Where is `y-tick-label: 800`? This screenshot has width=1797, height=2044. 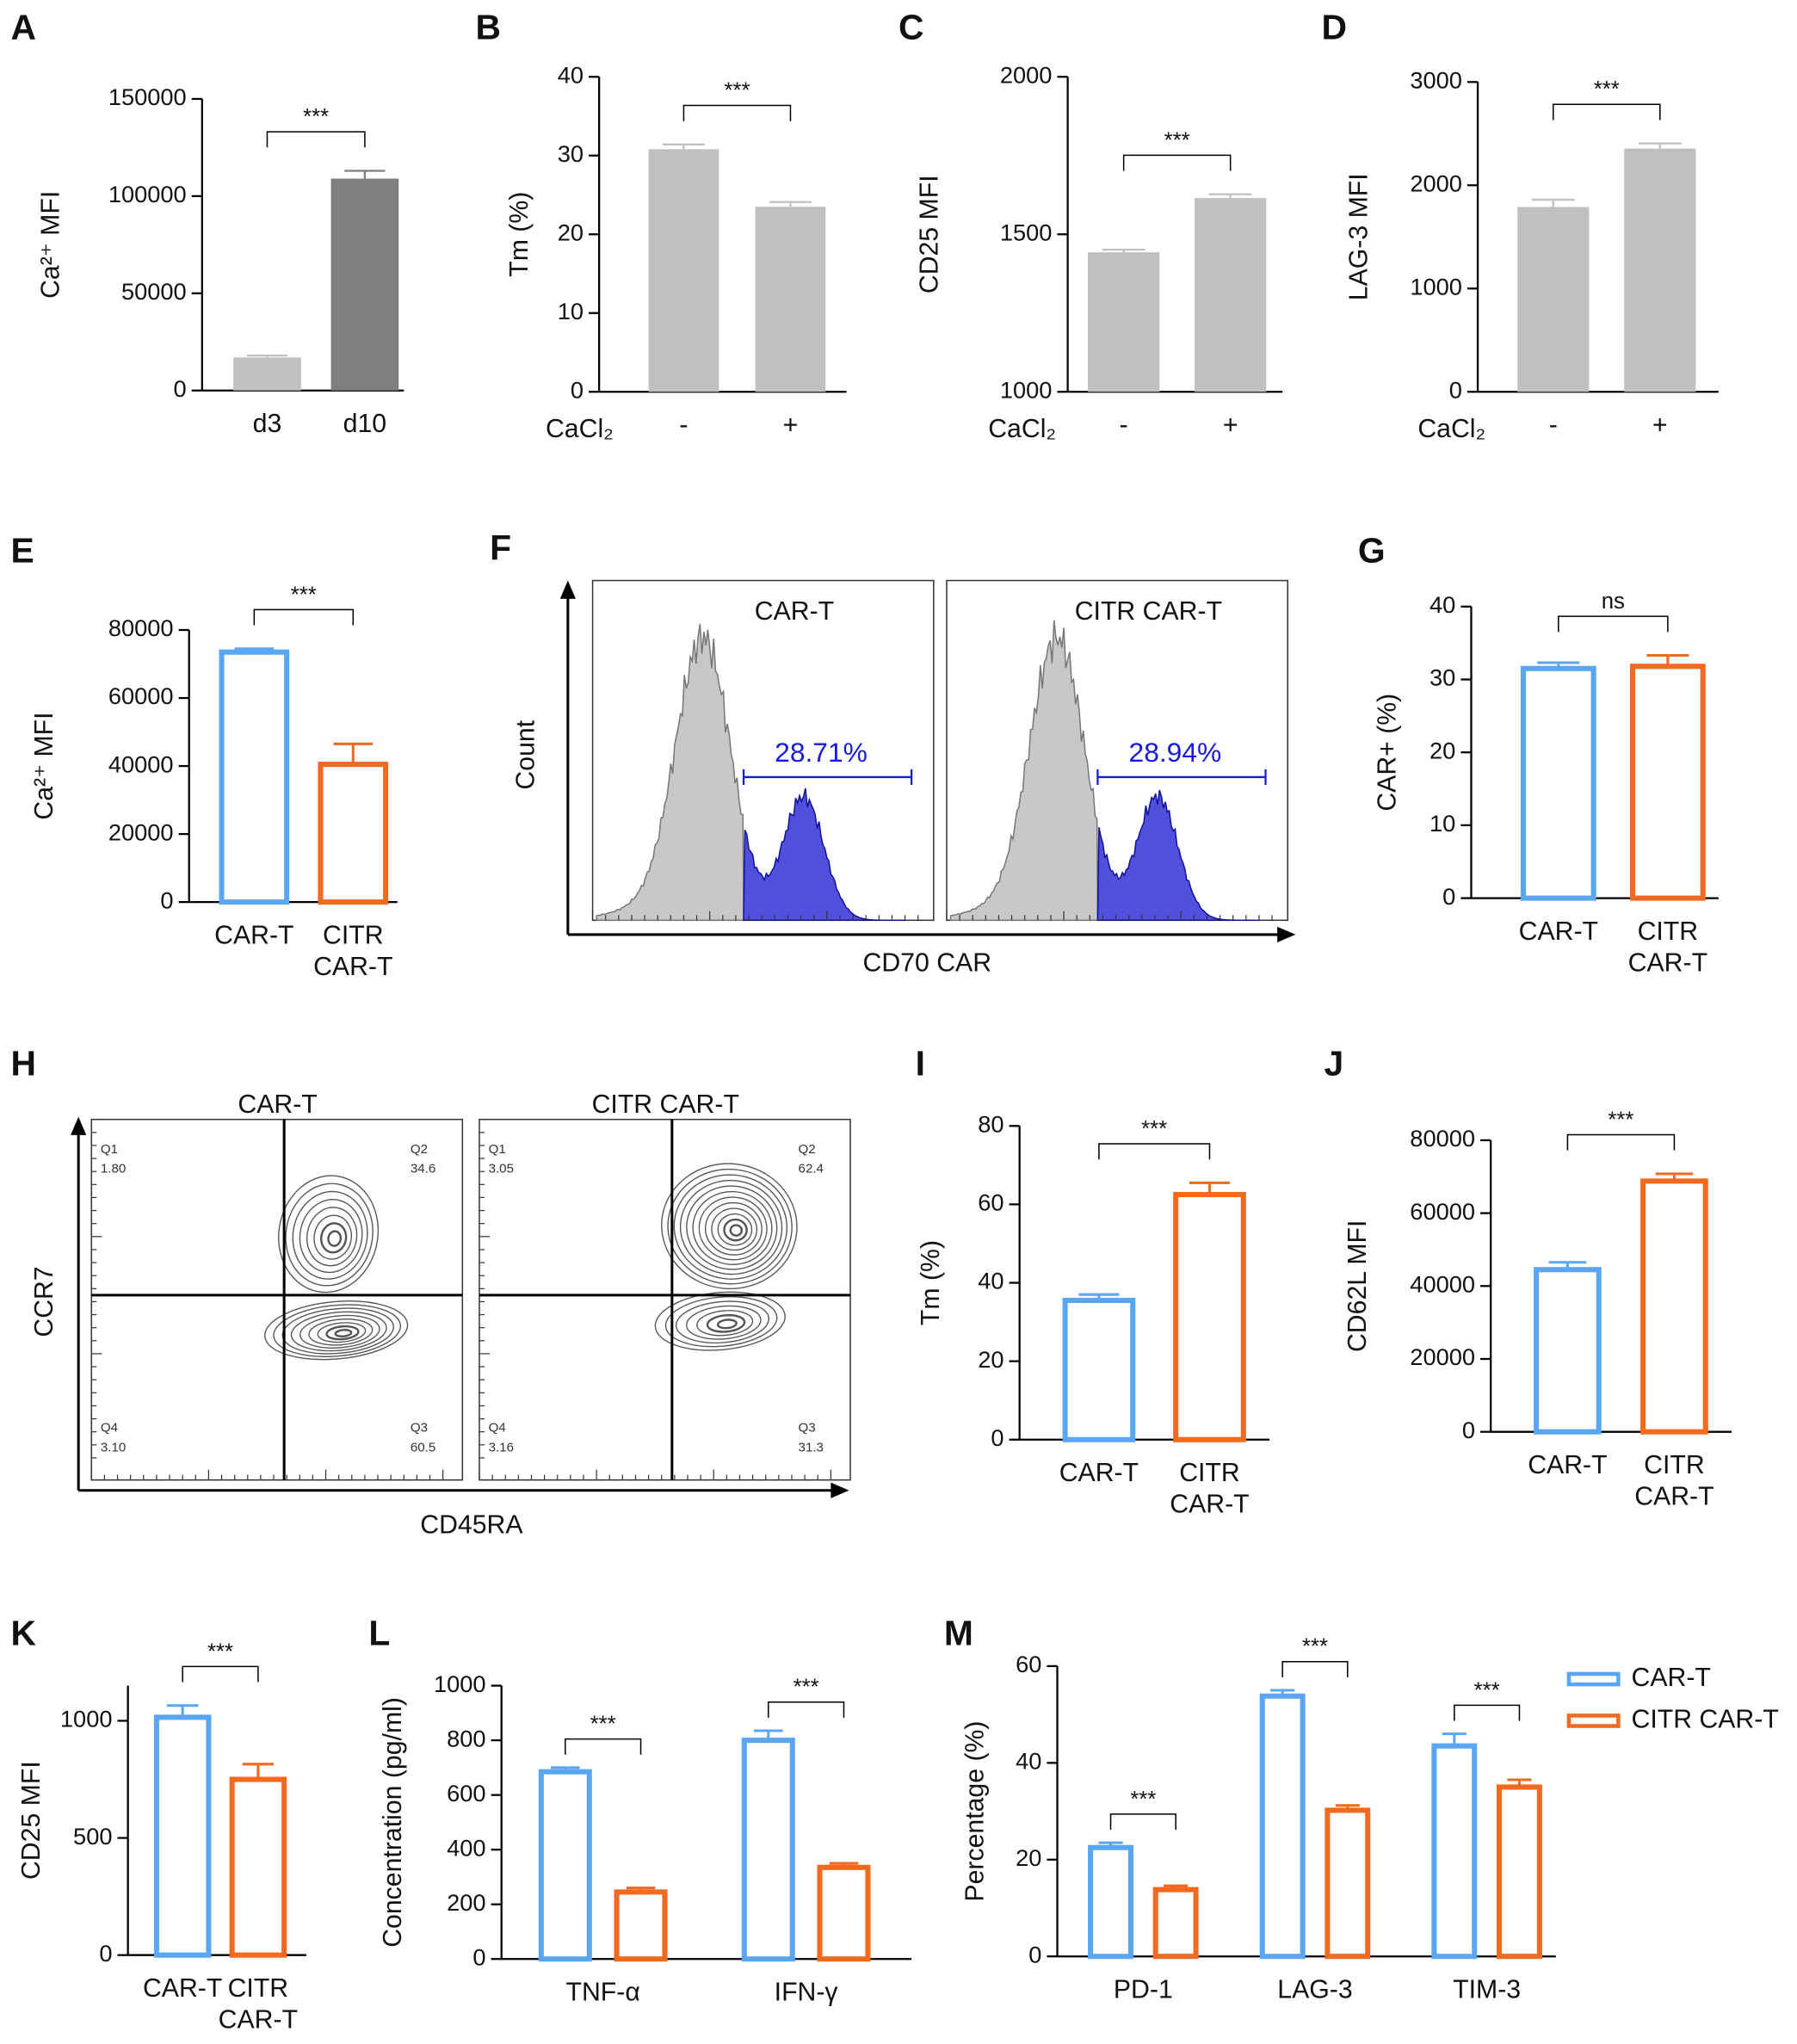 y-tick-label: 800 is located at coordinates (466, 1738).